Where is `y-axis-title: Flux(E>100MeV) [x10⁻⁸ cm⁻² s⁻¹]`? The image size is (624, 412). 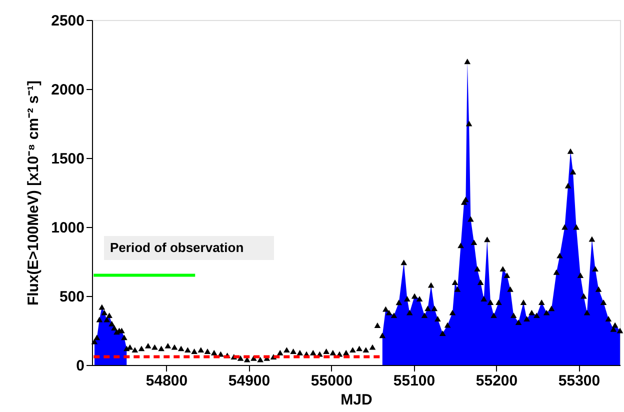 y-axis-title: Flux(E>100MeV) [x10⁻⁸ cm⁻² s⁻¹] is located at coordinates (33, 193).